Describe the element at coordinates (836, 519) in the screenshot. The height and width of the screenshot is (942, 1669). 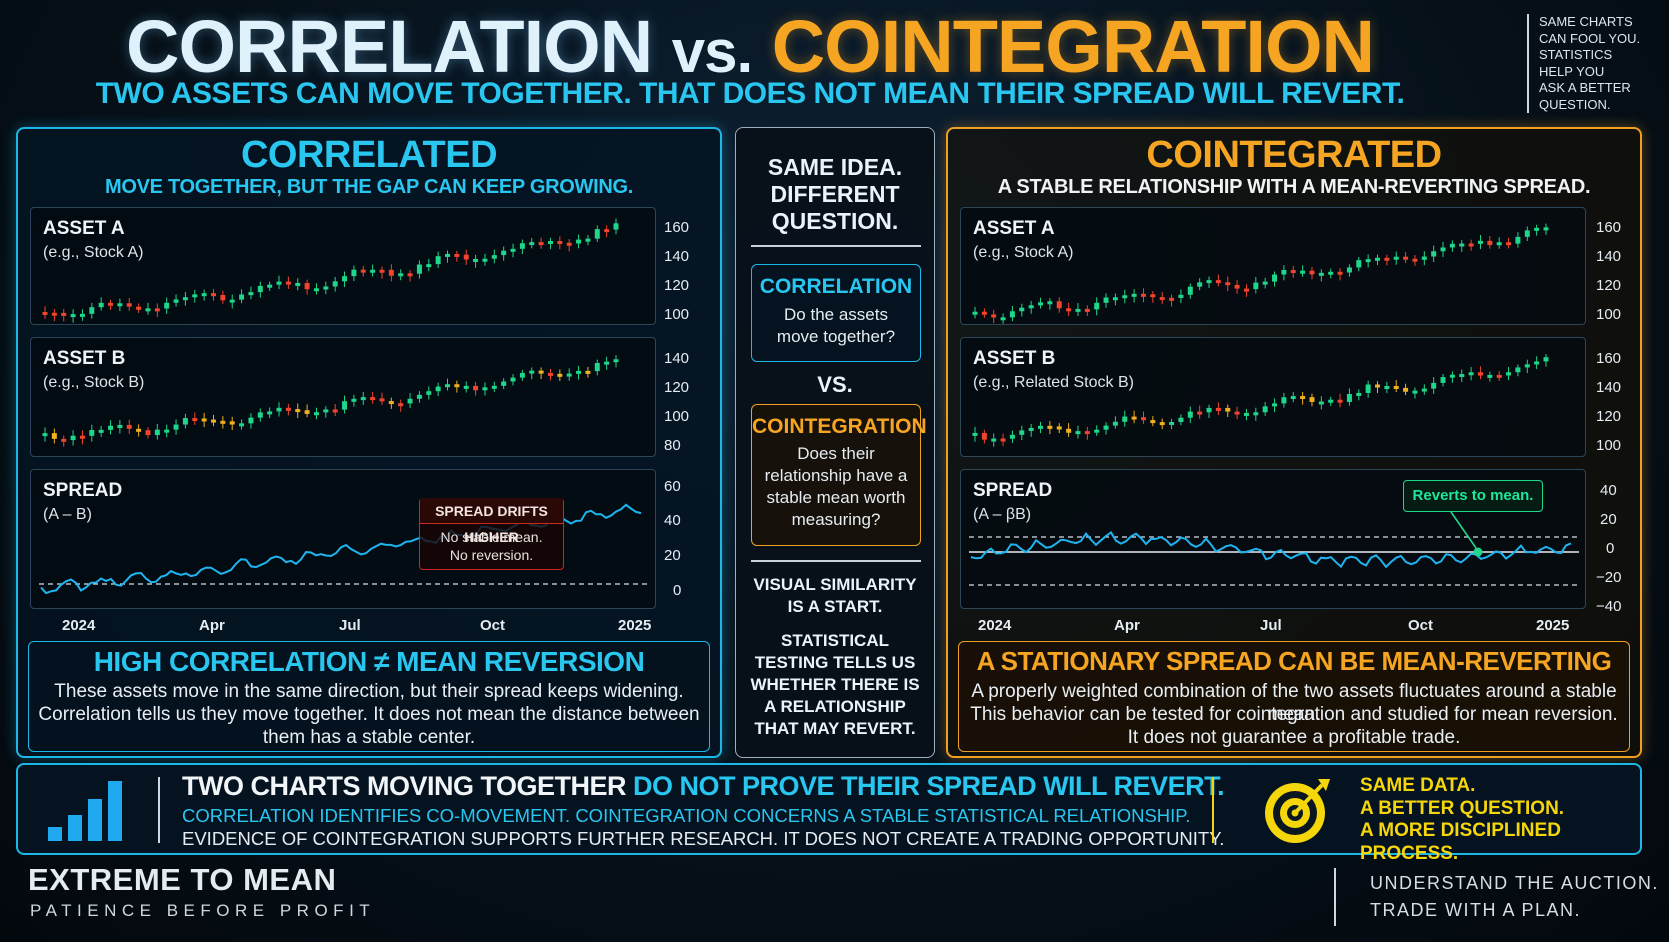
I see `cointegration-question-line: measuring?` at that location.